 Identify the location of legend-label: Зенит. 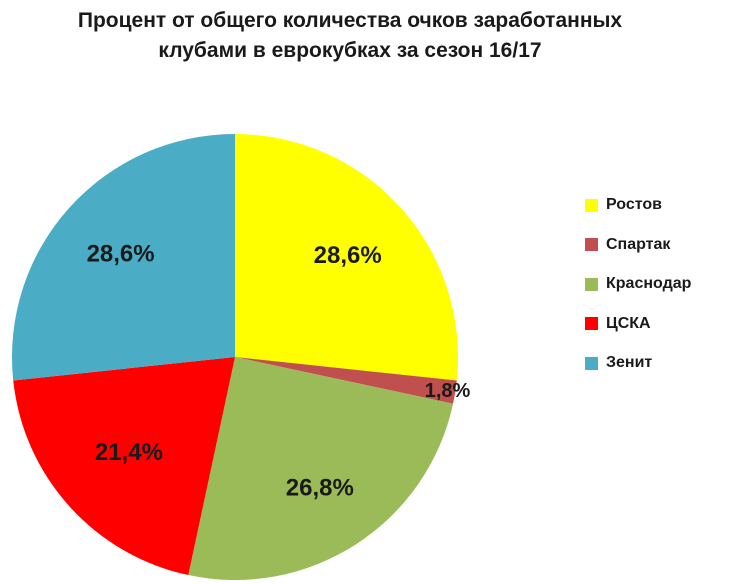
(629, 362).